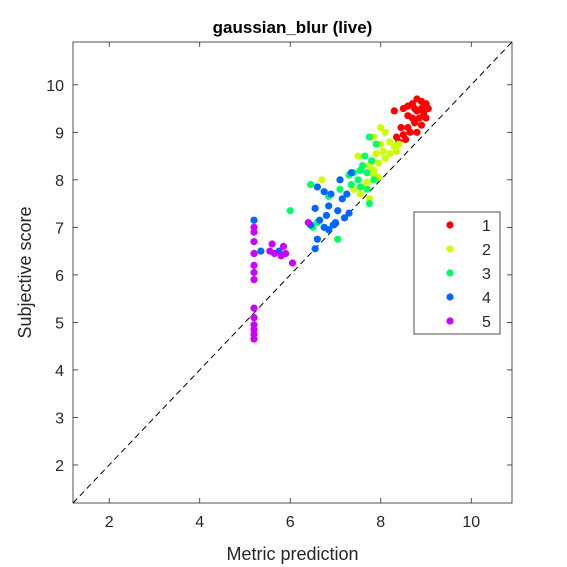  Describe the element at coordinates (59, 371) in the screenshot. I see `y-tick-label: 4` at that location.